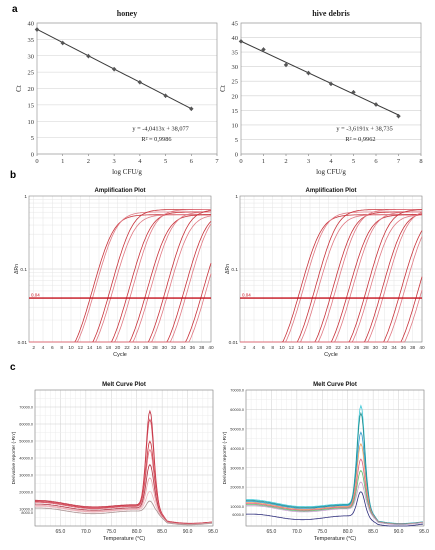  What do you see at coordinates (237, 468) in the screenshot?
I see `y-tick-label: 30000.0` at bounding box center [237, 468].